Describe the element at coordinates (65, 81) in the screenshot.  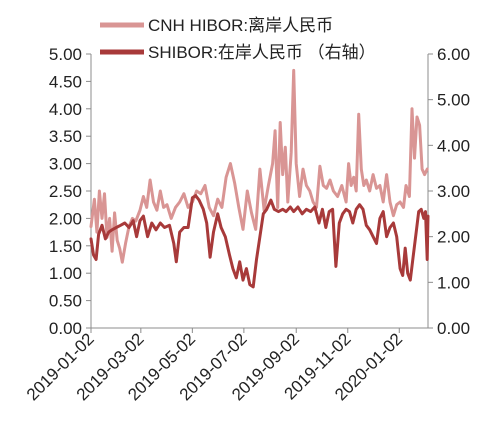
I see `y-left-tick-label: 4.50` at that location.